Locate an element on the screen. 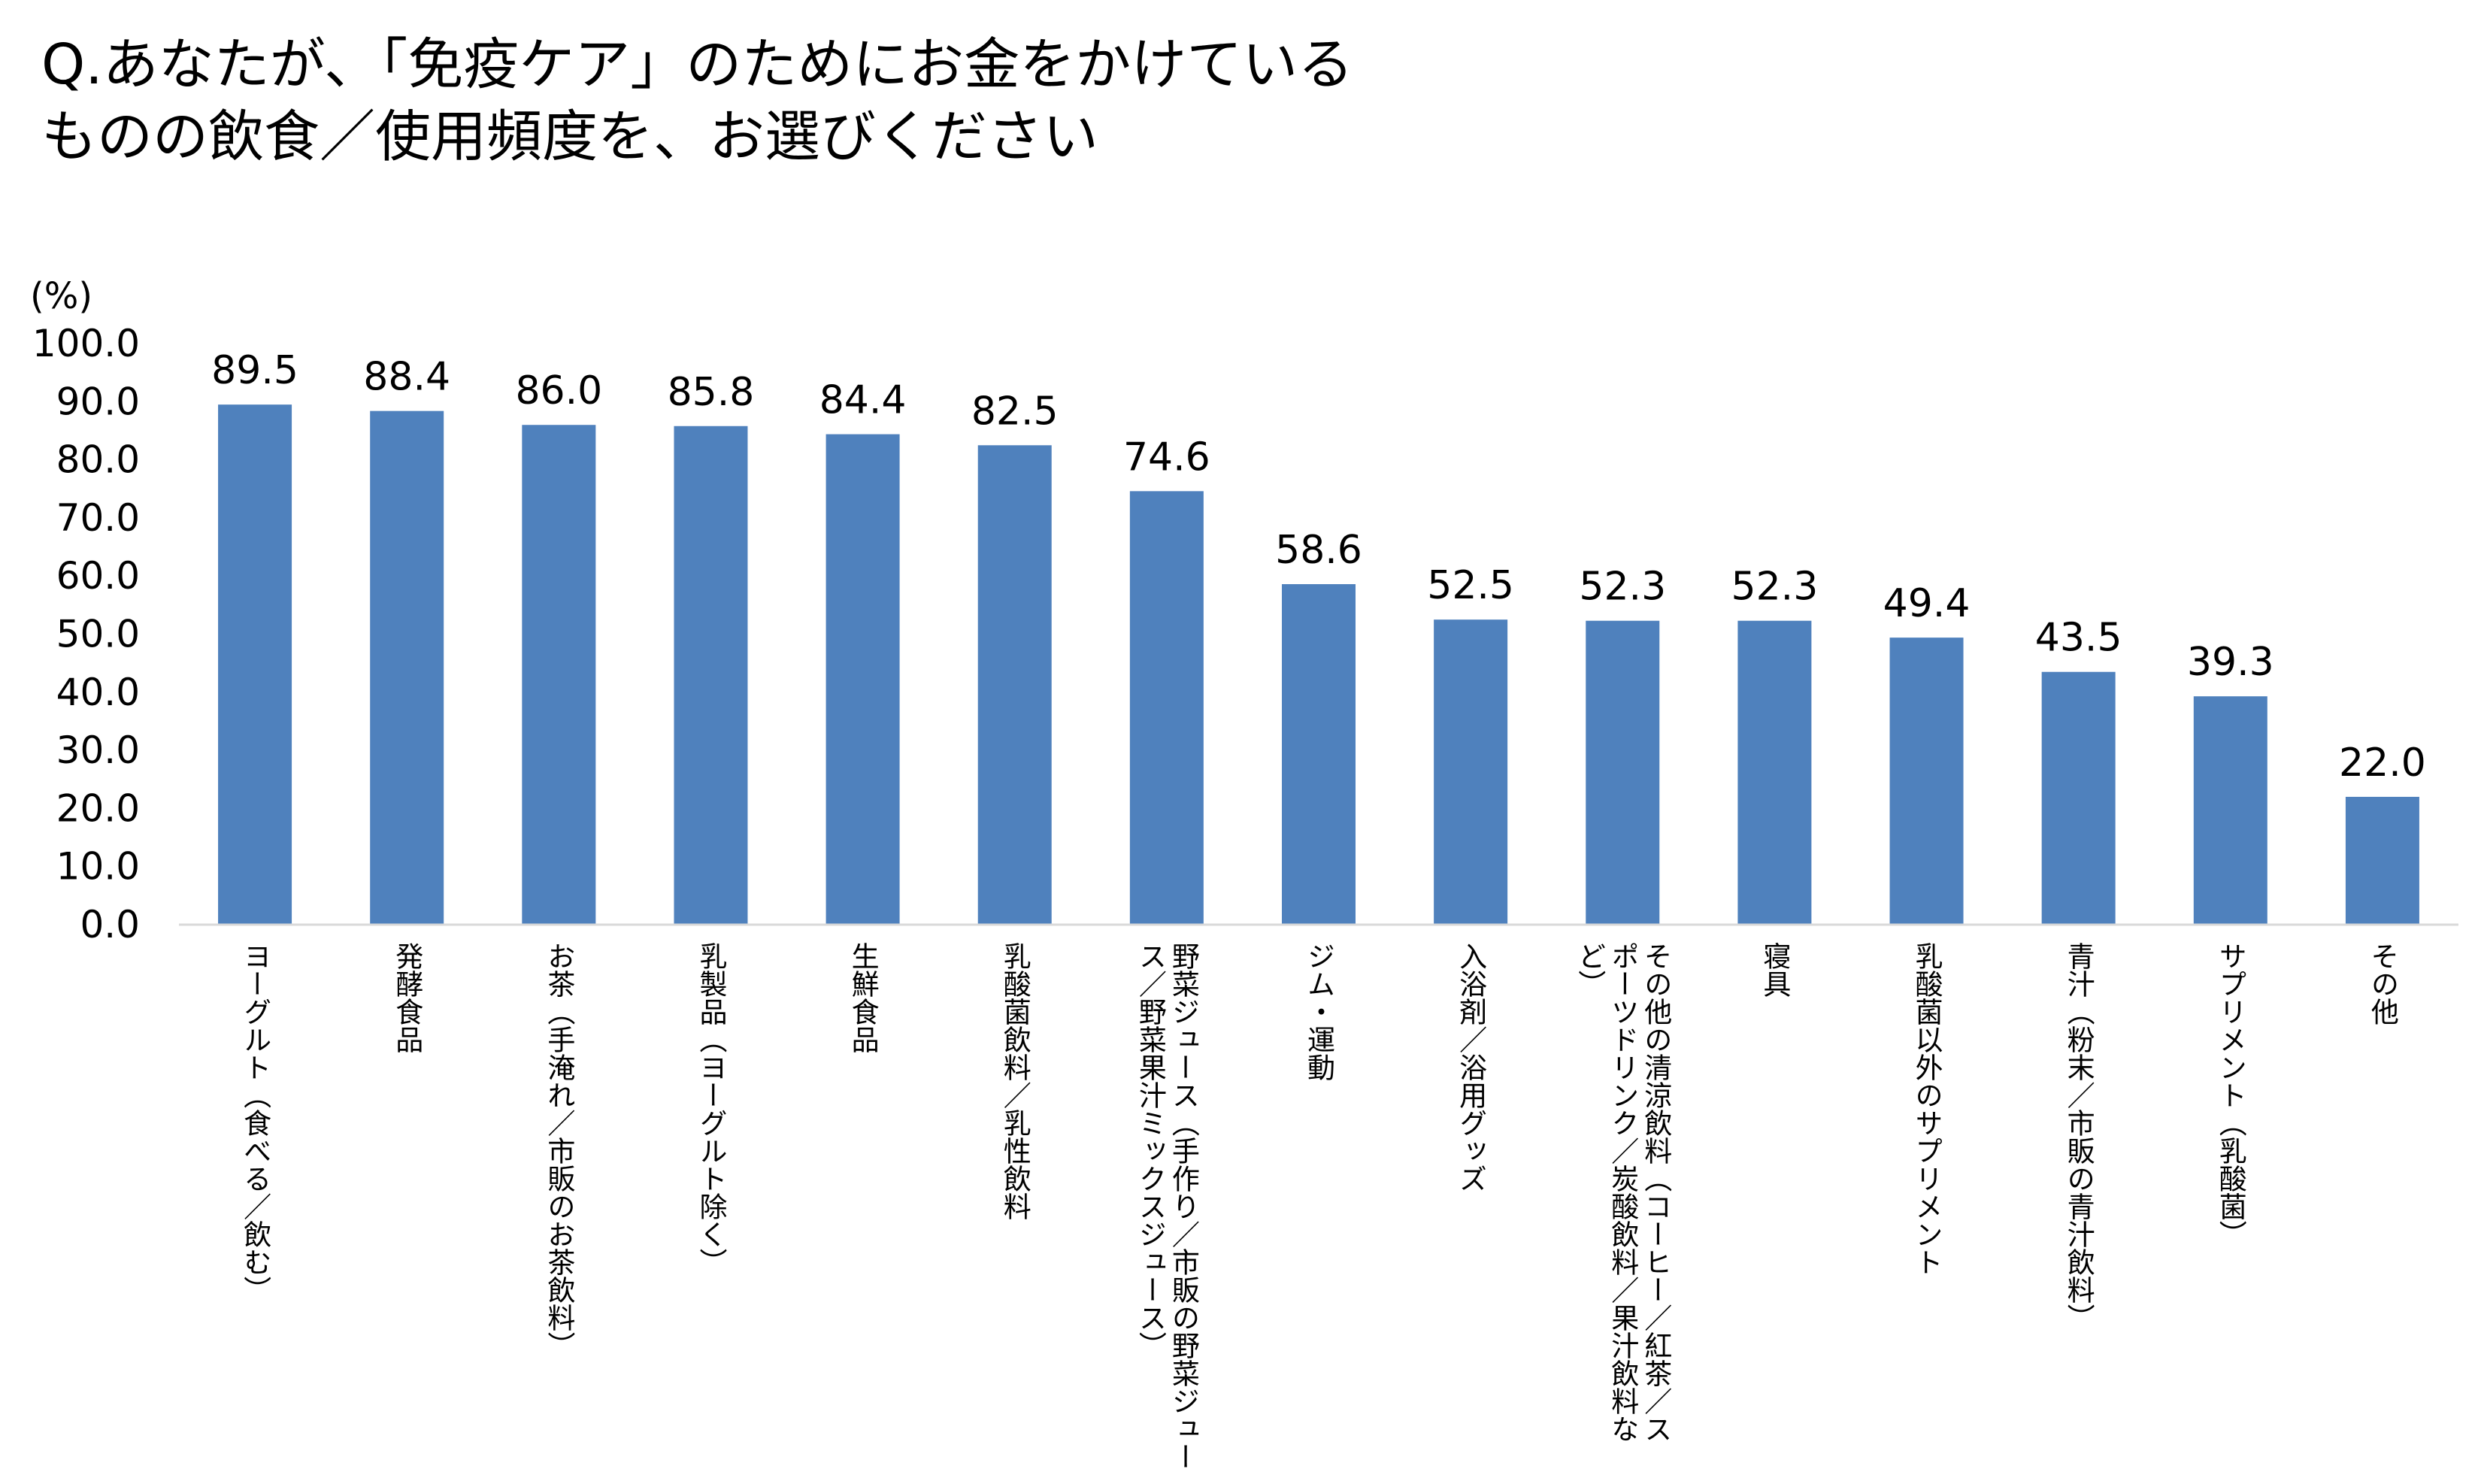 The image size is (2481, 1484). y-tick-label: 90.0 is located at coordinates (98, 401).